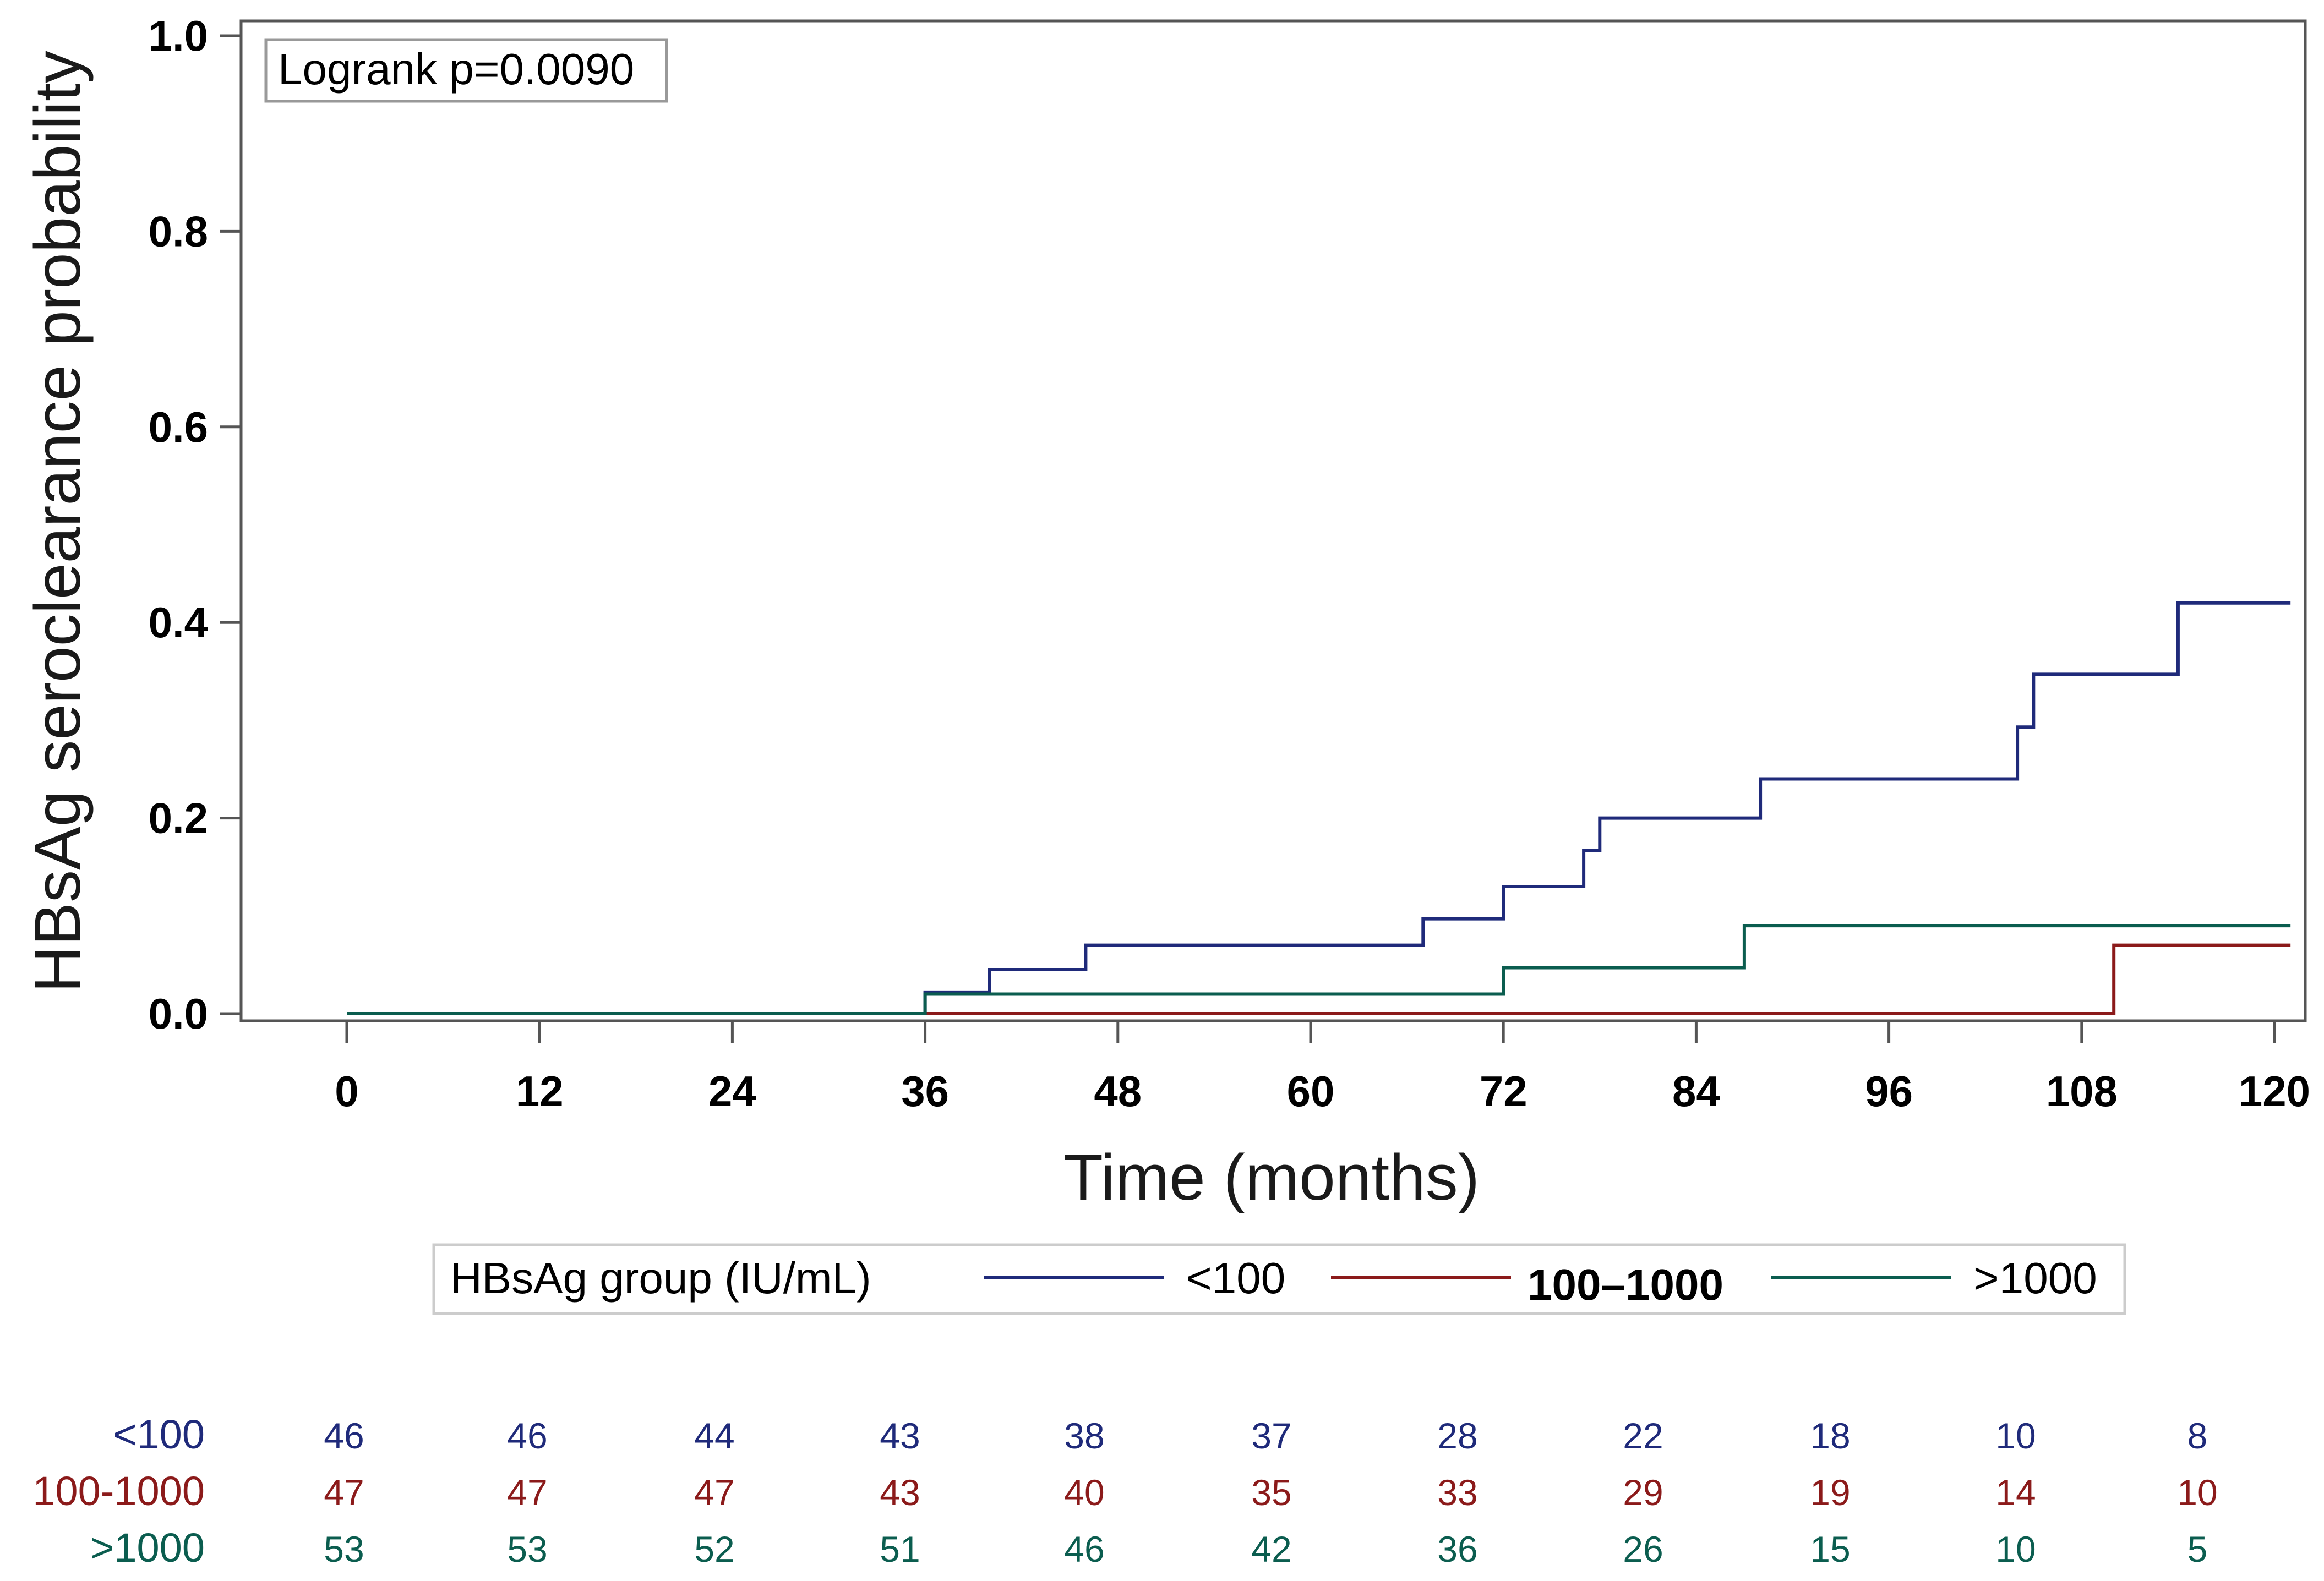 The image size is (2324, 1581). I want to click on legend-title: HBsAg group (IU/mL), so click(661, 1278).